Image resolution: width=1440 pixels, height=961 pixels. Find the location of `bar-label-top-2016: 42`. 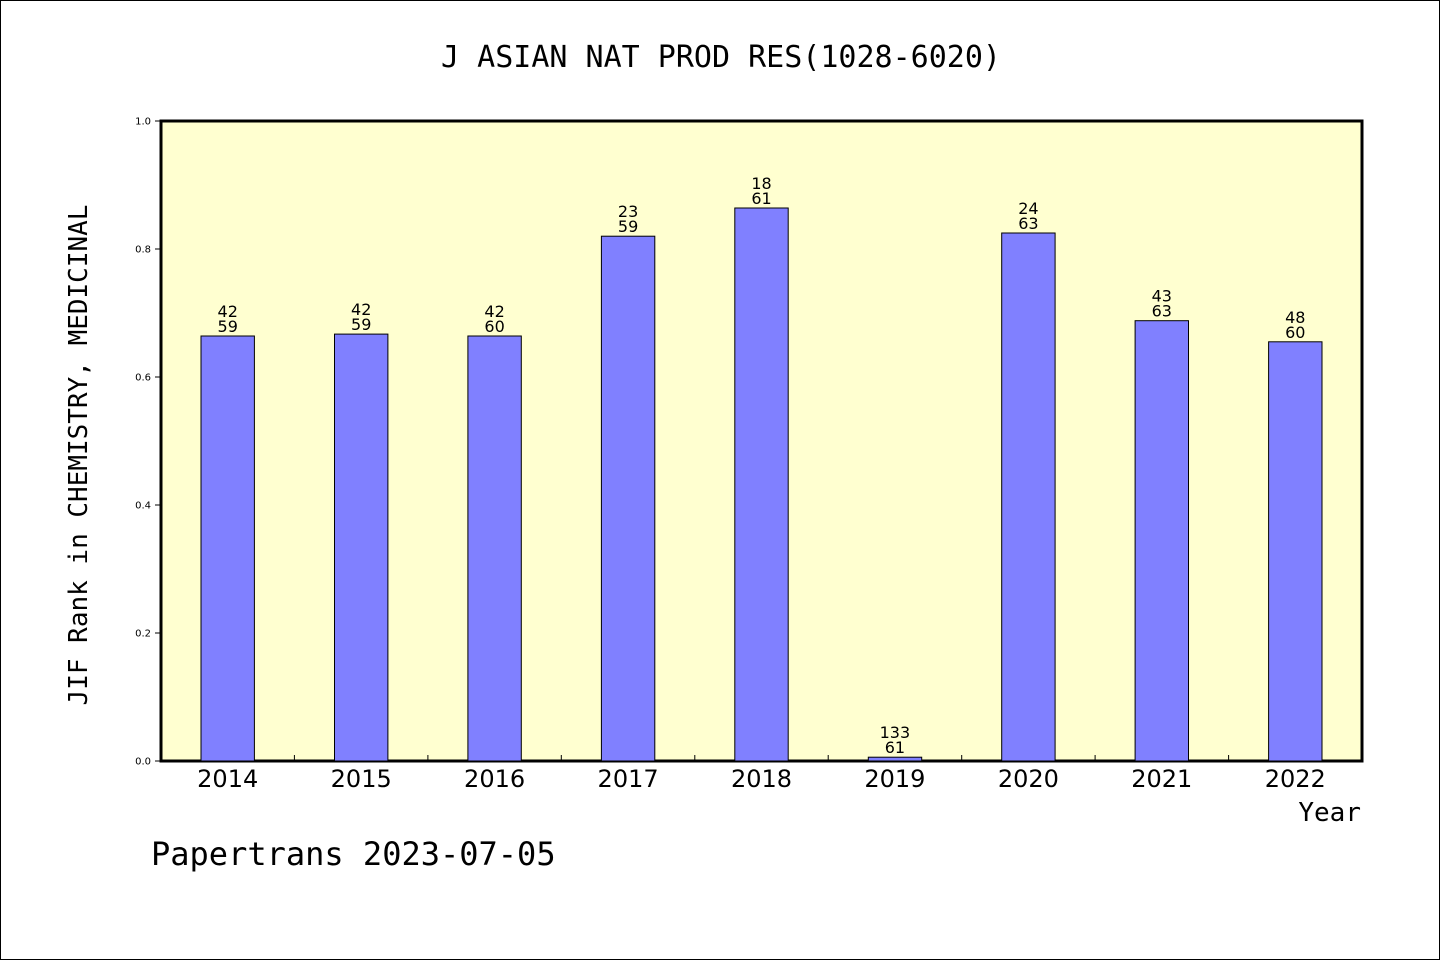

bar-label-top-2016: 42 is located at coordinates (494, 311).